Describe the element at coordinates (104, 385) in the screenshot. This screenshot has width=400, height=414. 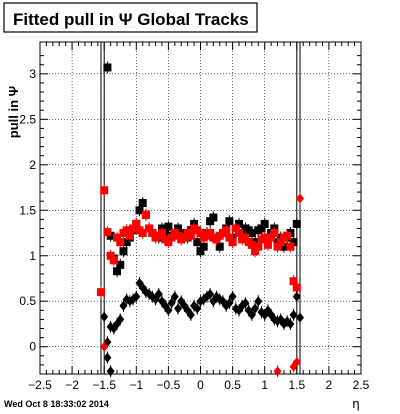
I see `x-tick-label: −1.5` at that location.